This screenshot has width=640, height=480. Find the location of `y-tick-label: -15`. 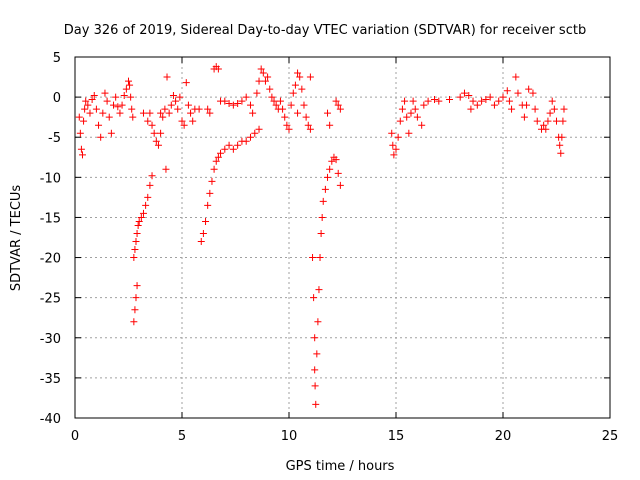

y-tick-label: -15 is located at coordinates (50, 218).